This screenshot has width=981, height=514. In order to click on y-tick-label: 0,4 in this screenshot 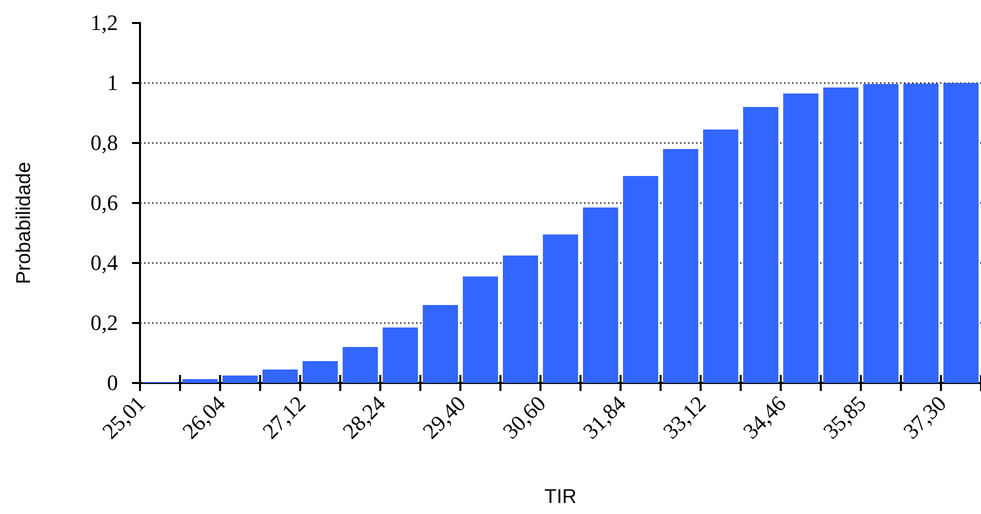, I will do `click(104, 263)`.